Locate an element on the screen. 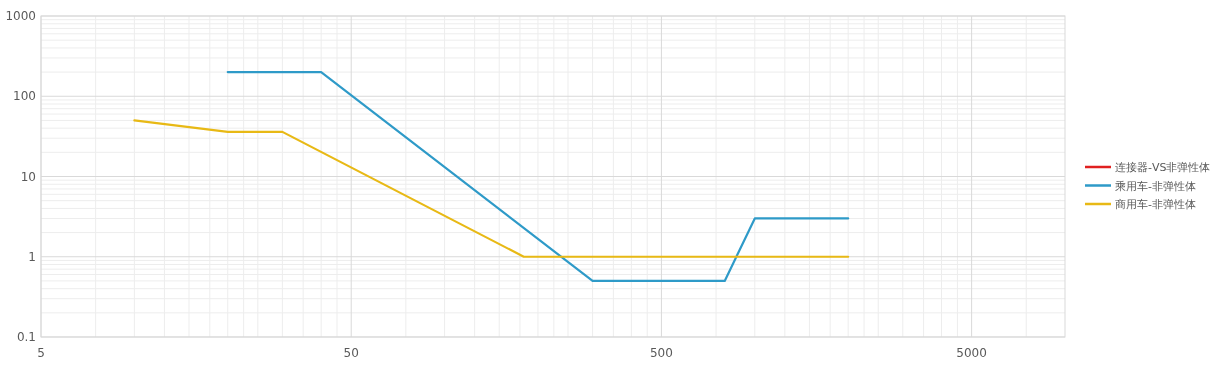 This screenshot has width=1232, height=370. x-tick-label: 500 is located at coordinates (661, 353).